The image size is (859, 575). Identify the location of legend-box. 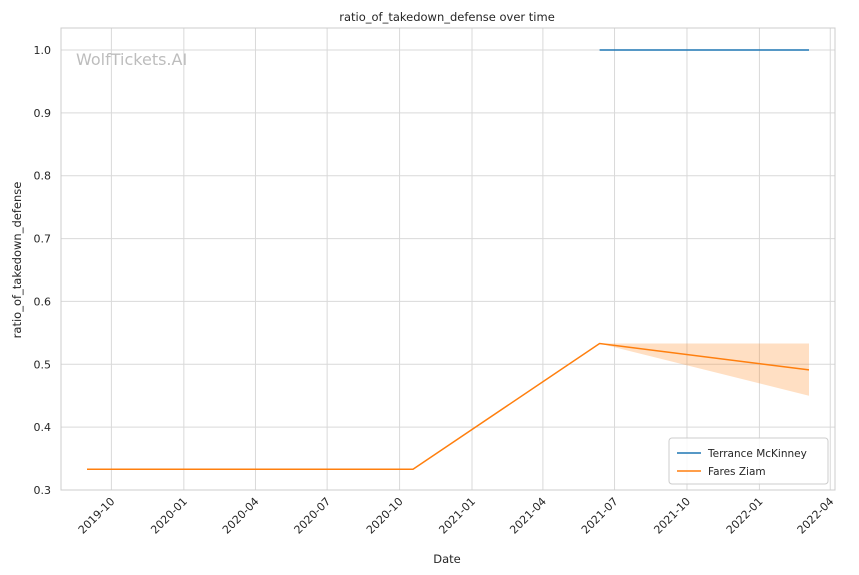
(748, 461).